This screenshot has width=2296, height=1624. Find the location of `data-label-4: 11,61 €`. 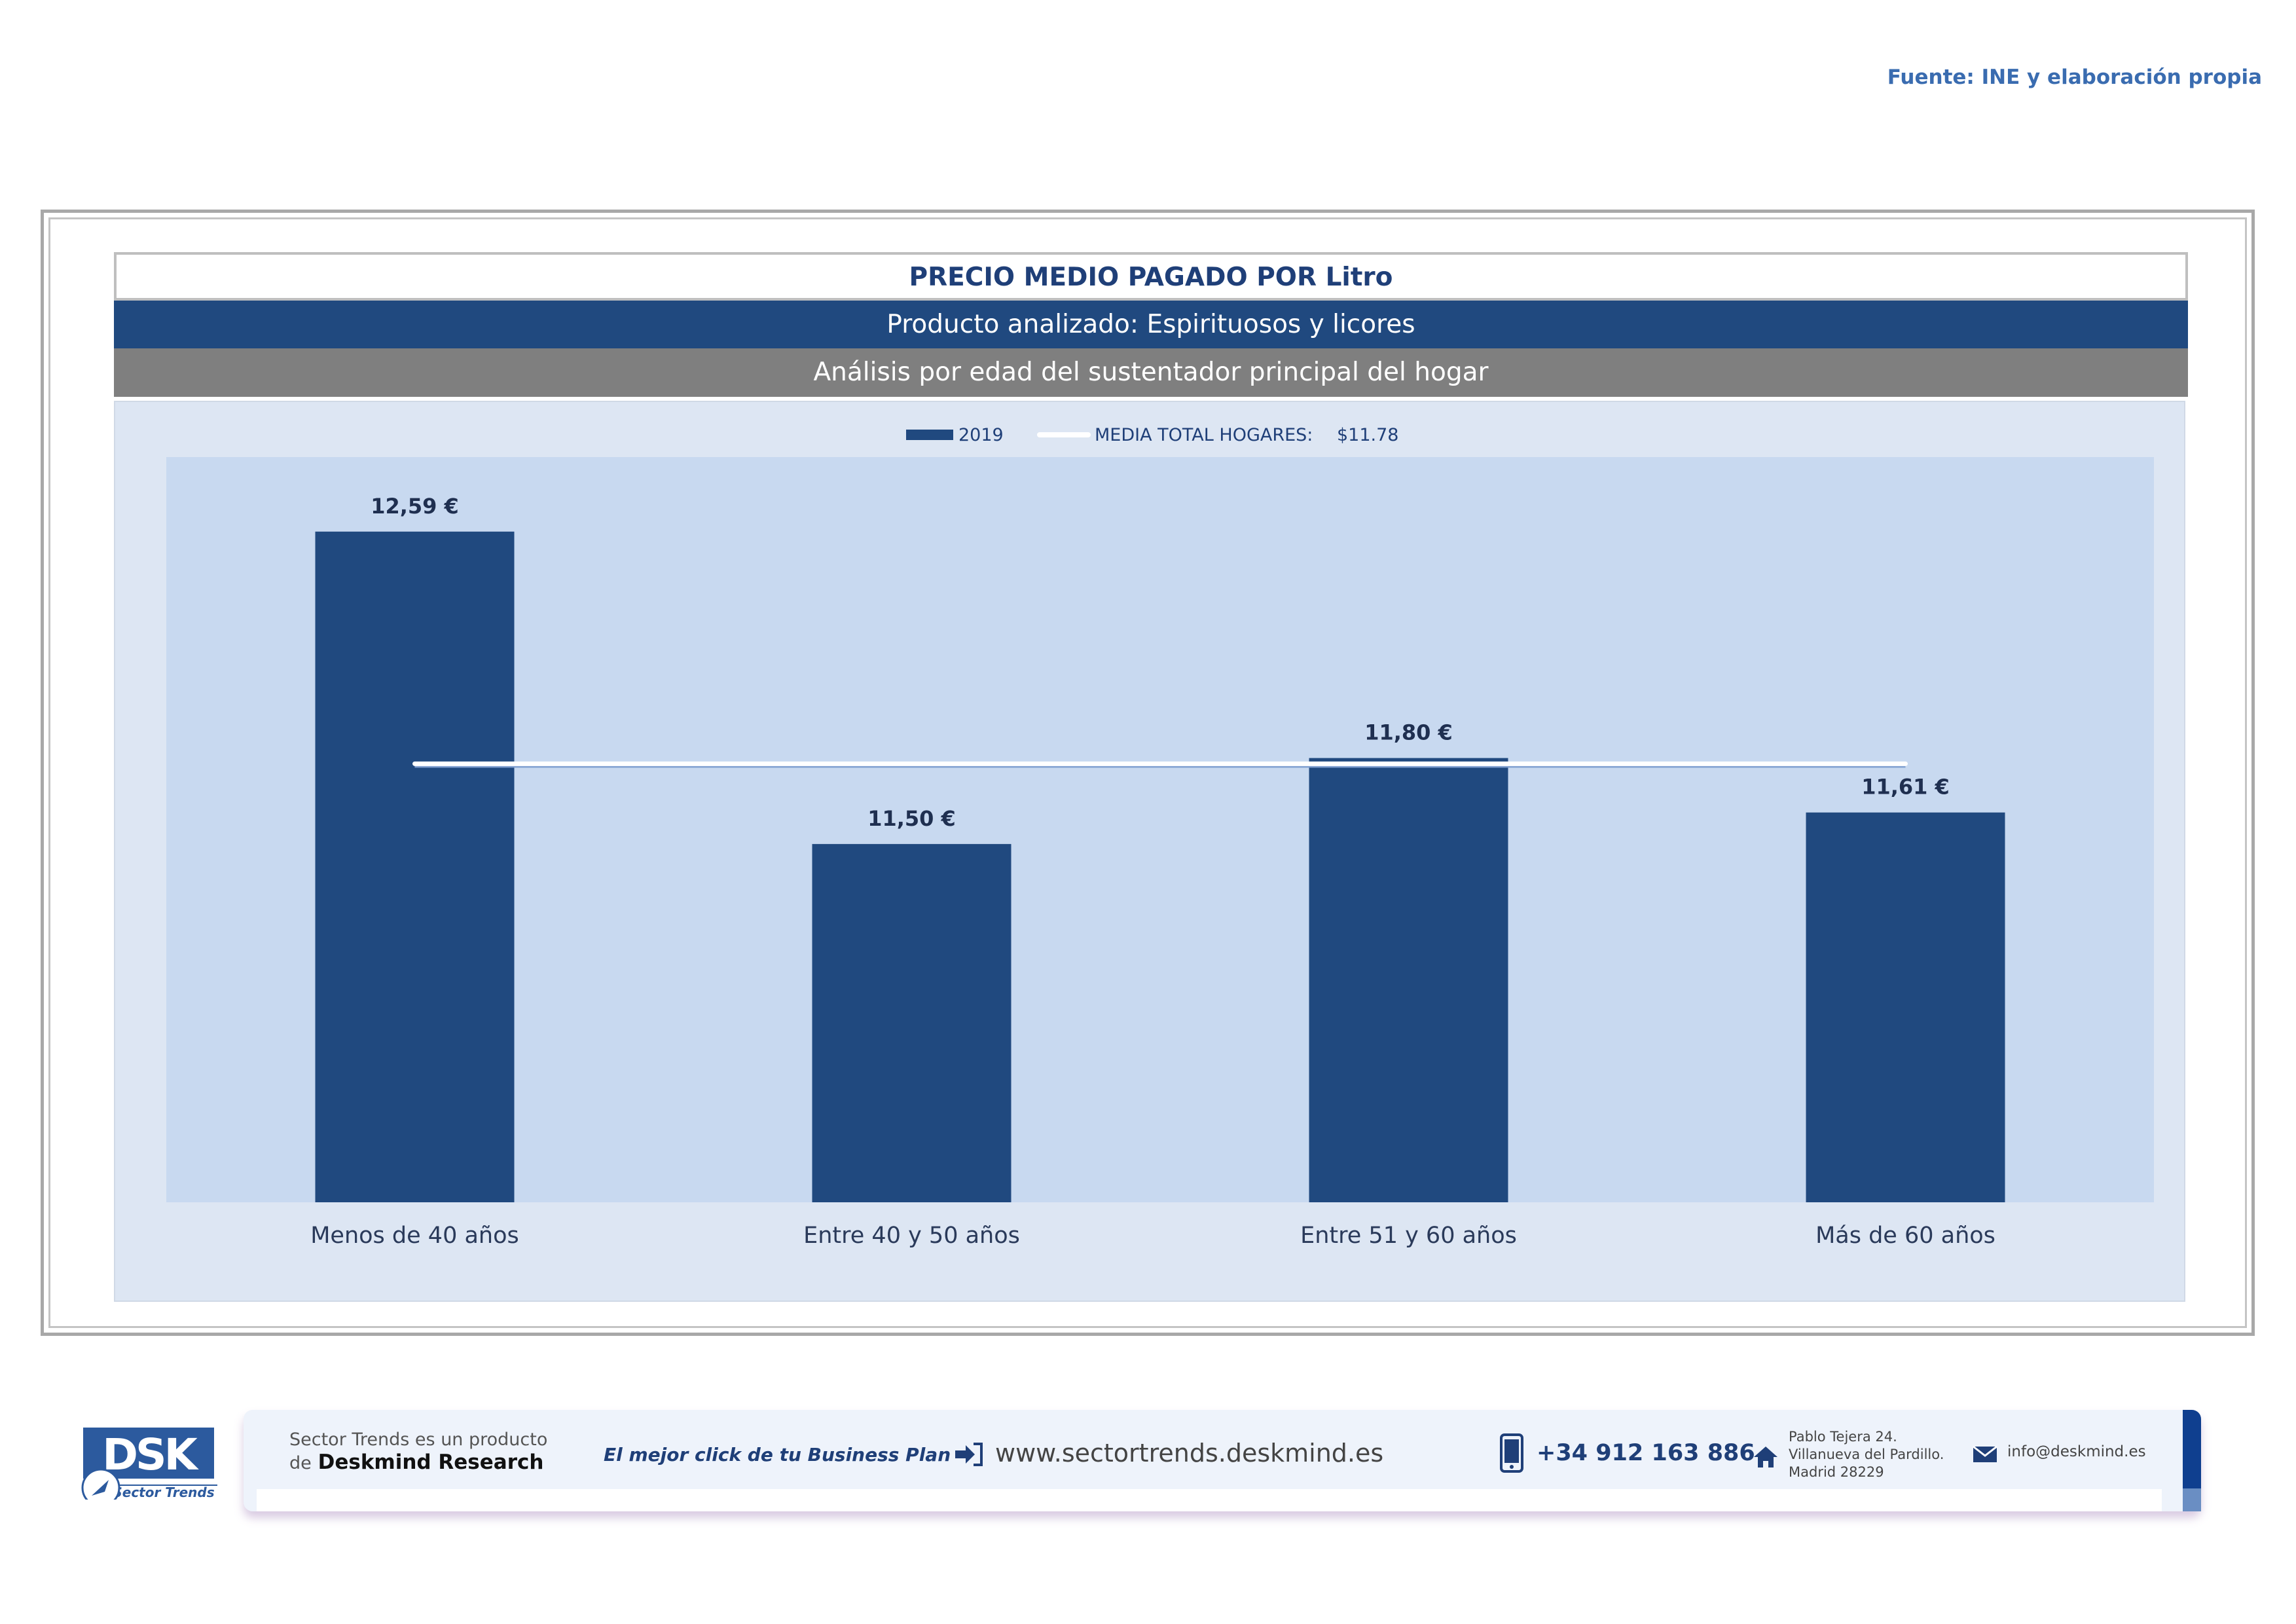

data-label-4: 11,61 € is located at coordinates (1905, 787).